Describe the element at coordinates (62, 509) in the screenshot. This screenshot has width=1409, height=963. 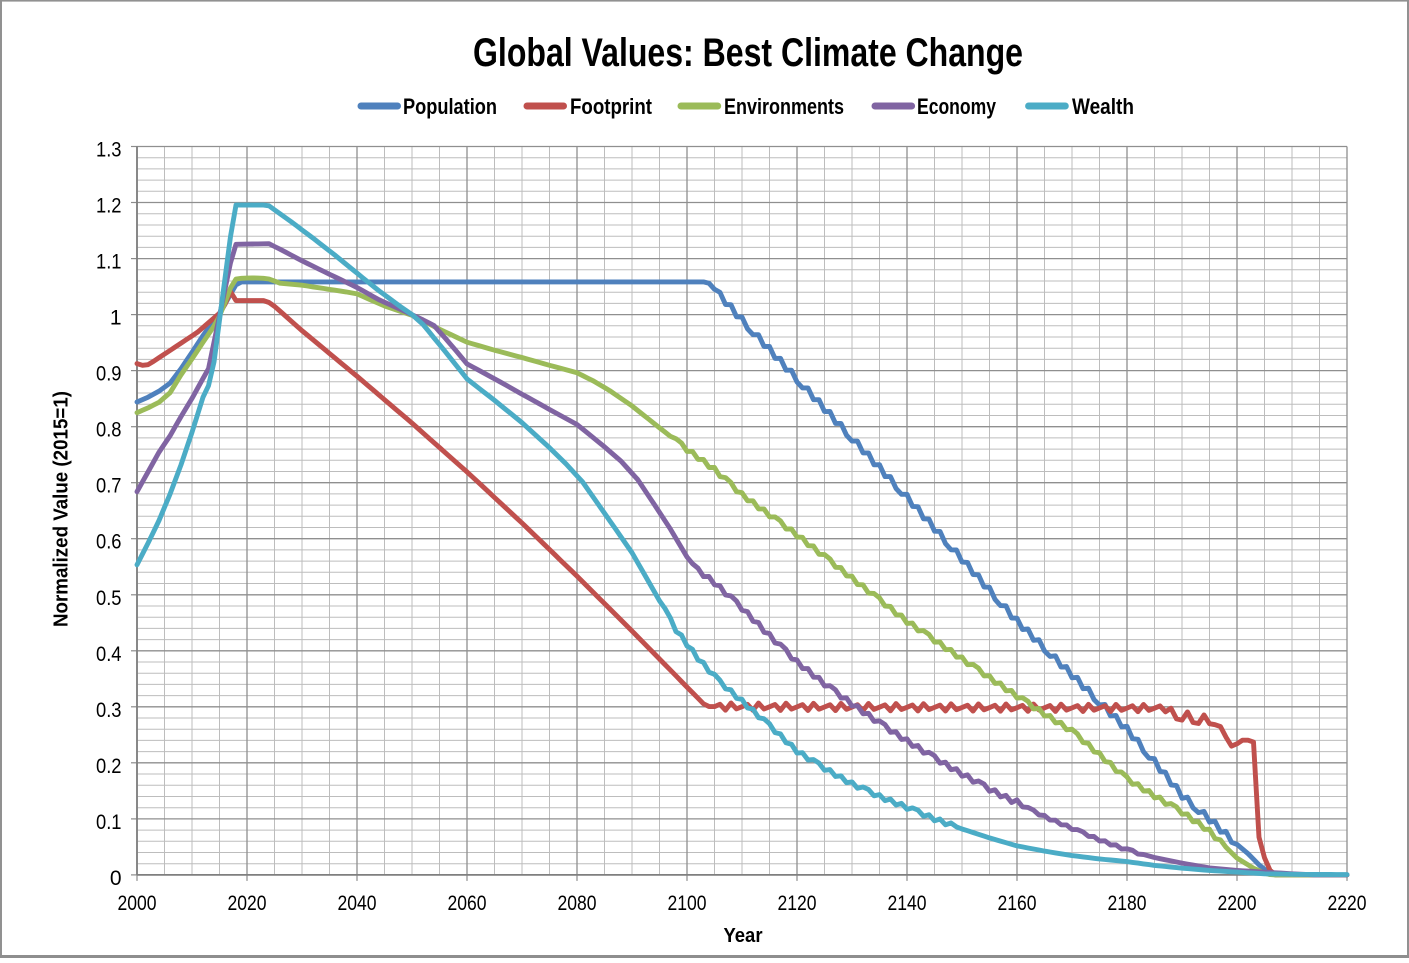
I see `svg-text: Normalized Value (2015=1)` at that location.